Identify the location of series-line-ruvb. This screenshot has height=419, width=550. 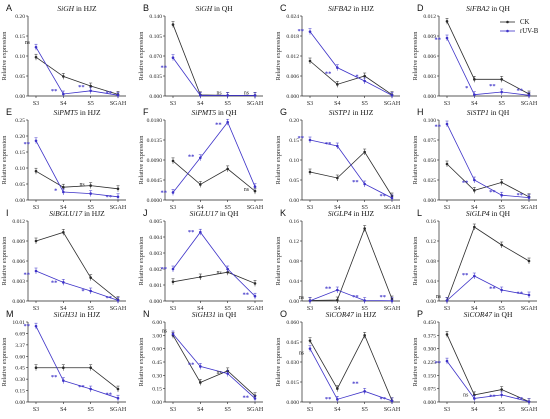
(351, 375).